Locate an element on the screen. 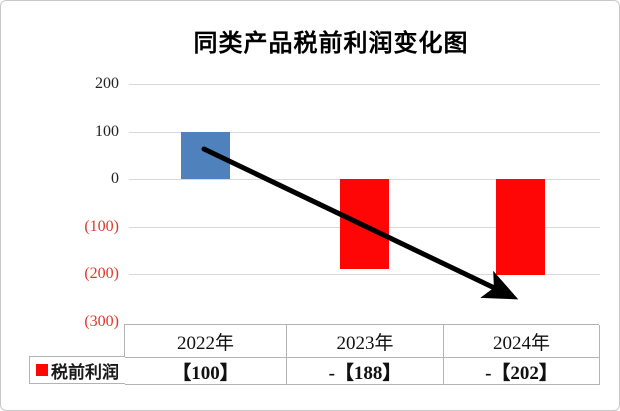 The height and width of the screenshot is (411, 620). value-2023: -【188】 is located at coordinates (365, 371).